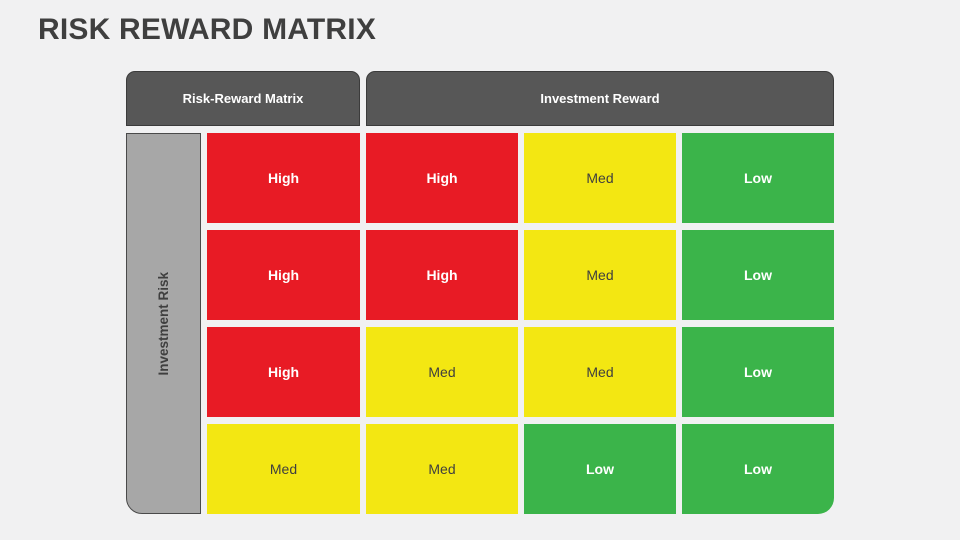  I want to click on investment-risk-column: Investment Risk, so click(163, 323).